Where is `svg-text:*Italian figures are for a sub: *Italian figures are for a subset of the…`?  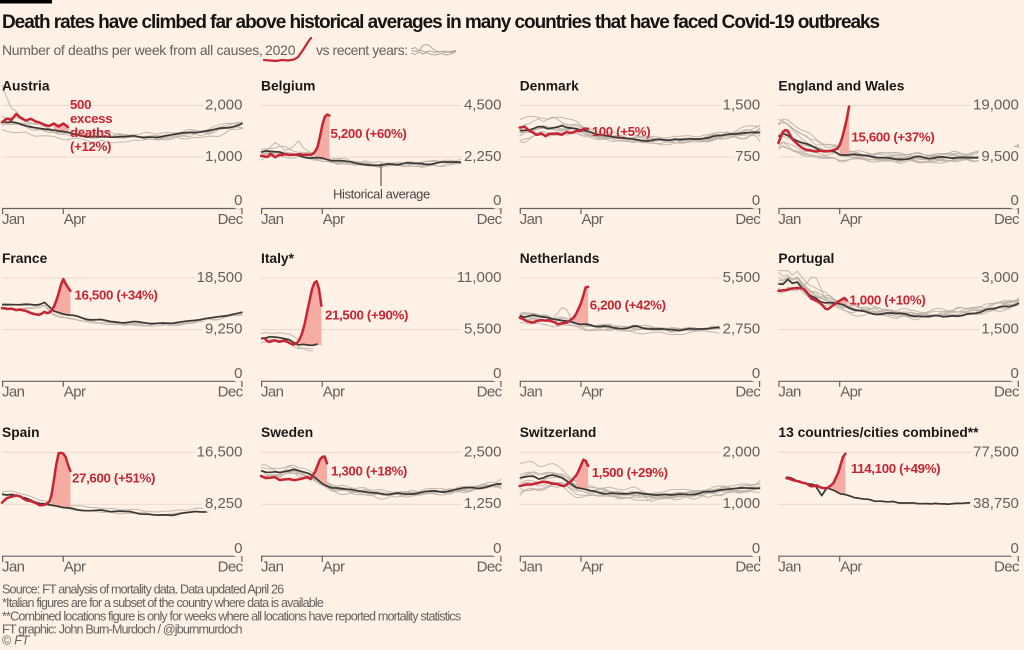 svg-text:*Italian figures are for a sub: *Italian figures are for a subset of the… is located at coordinates (163, 603).